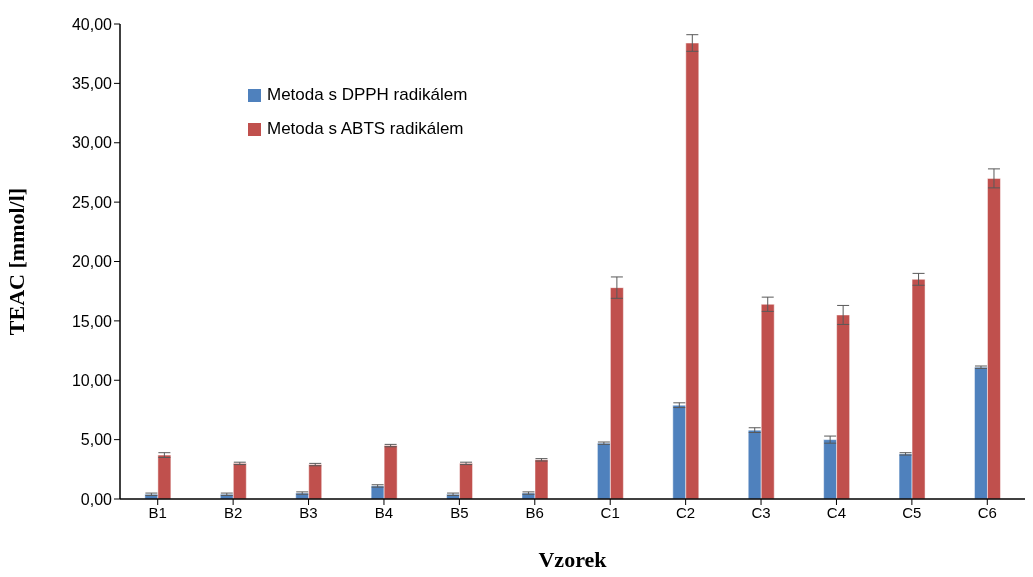 The height and width of the screenshot is (577, 1033). Describe the element at coordinates (459, 512) in the screenshot. I see `x-tick-label: B5` at that location.